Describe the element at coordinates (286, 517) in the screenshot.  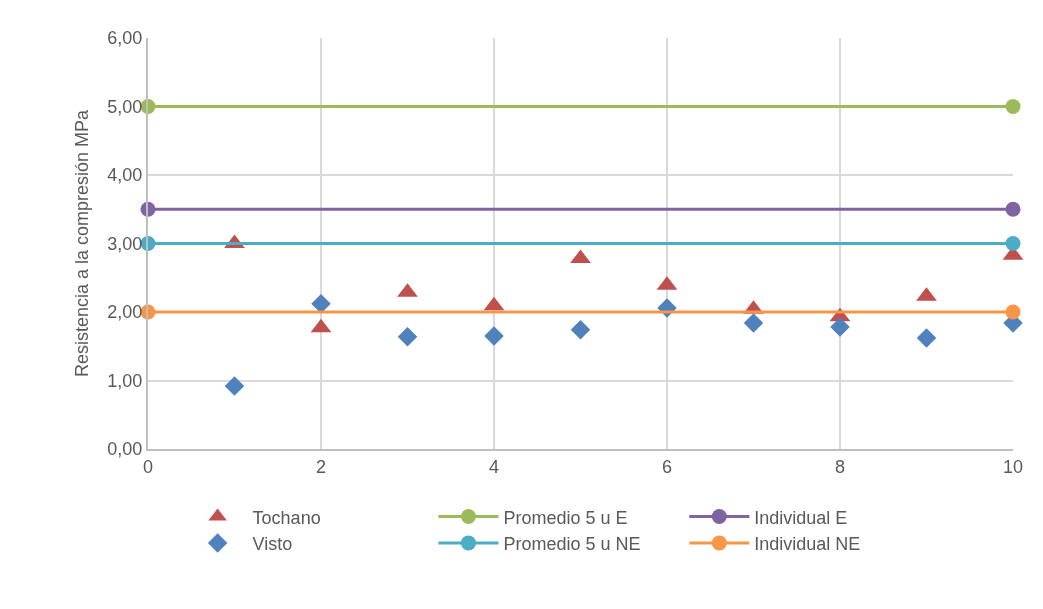
I see `legend-label: Tochano` at that location.